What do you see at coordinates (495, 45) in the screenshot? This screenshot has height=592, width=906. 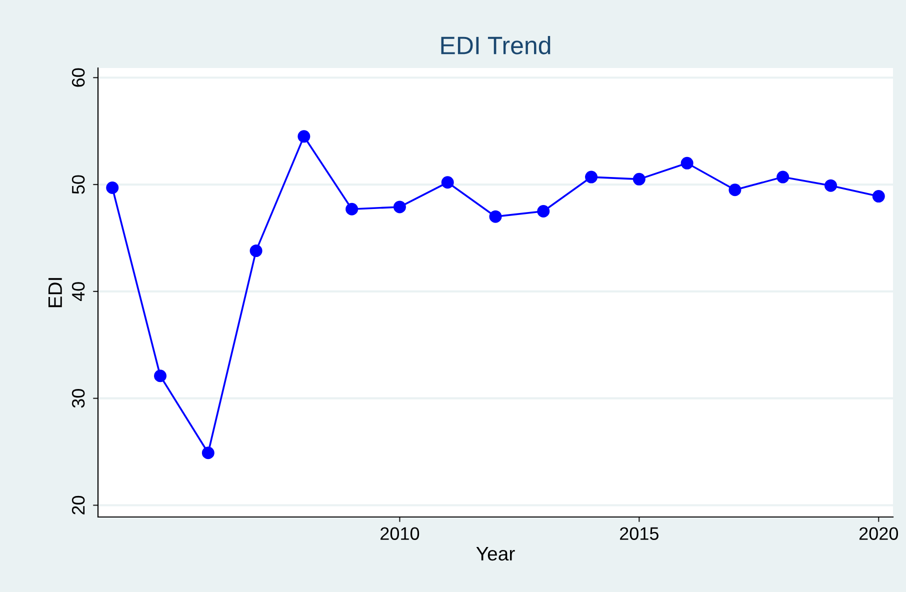 I see `chart-title: EDI Trend` at bounding box center [495, 45].